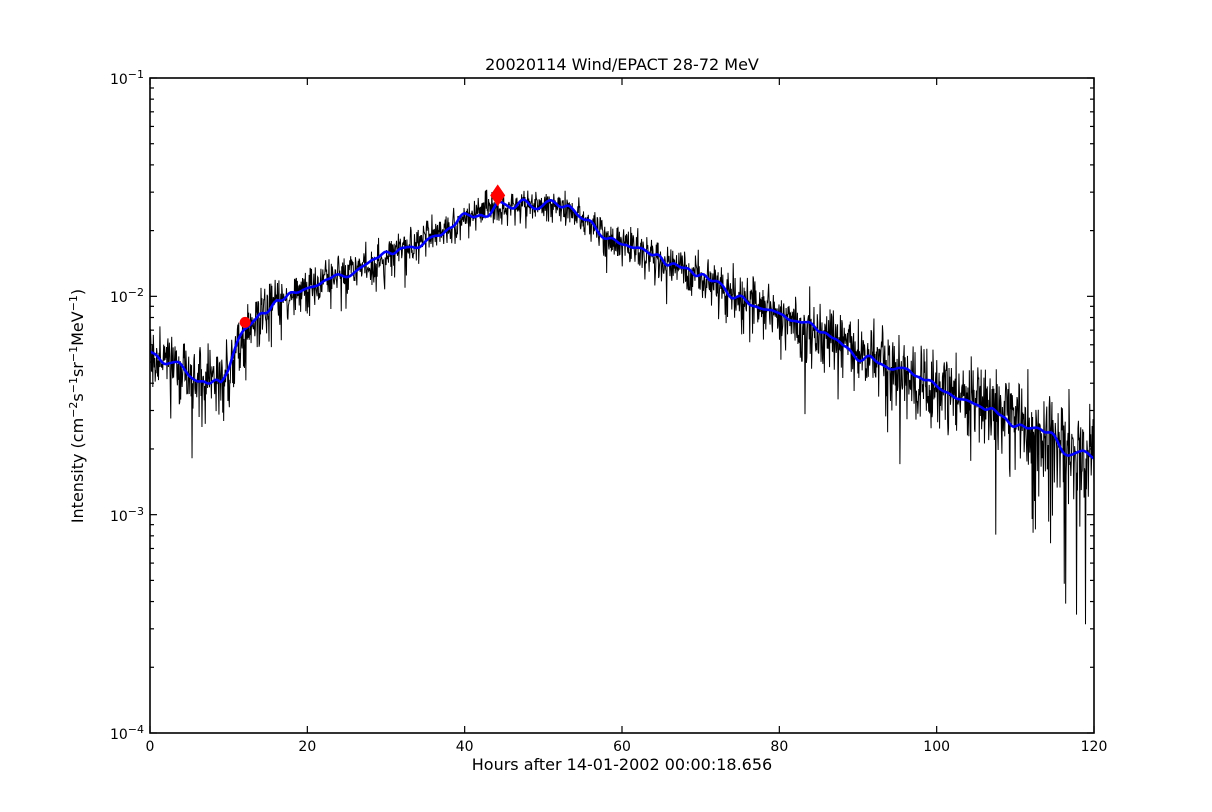  Describe the element at coordinates (126, 296) in the screenshot. I see `y-tick-label: 10⁻²` at that location.